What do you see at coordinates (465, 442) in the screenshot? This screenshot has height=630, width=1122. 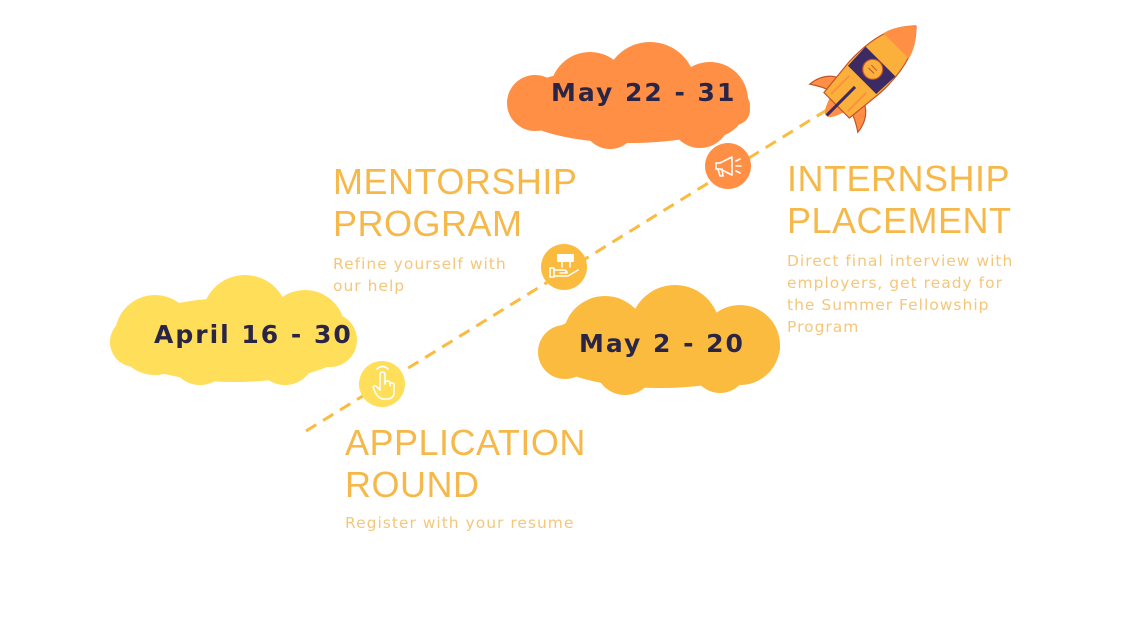 I see `heading-application-line1: APPLICATION` at bounding box center [465, 442].